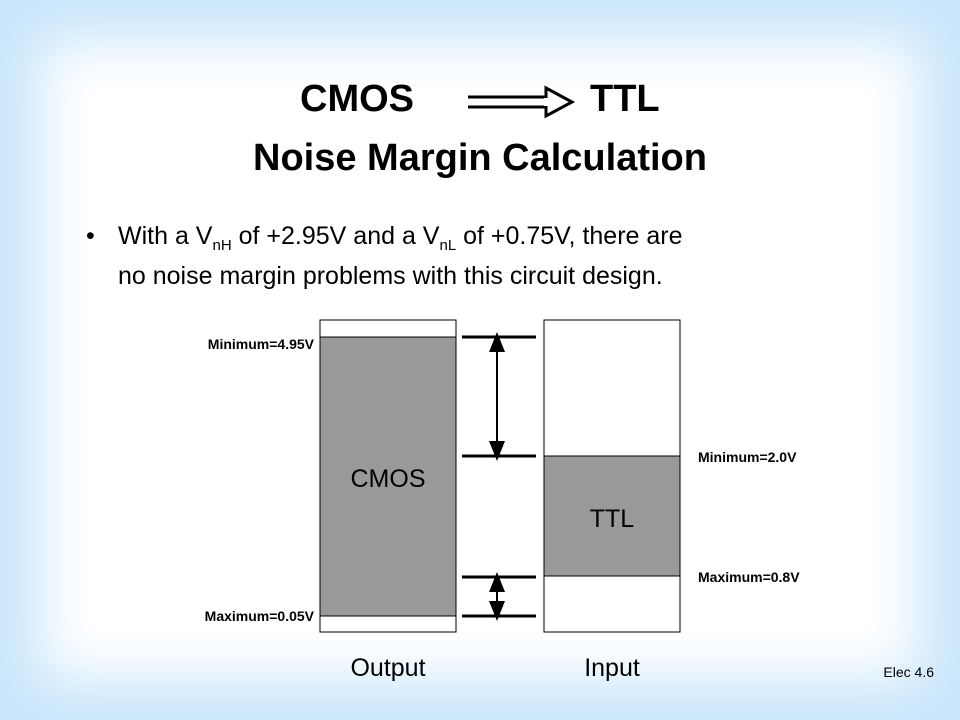 This screenshot has height=720, width=960. I want to click on title-left: CMOS, so click(357, 99).